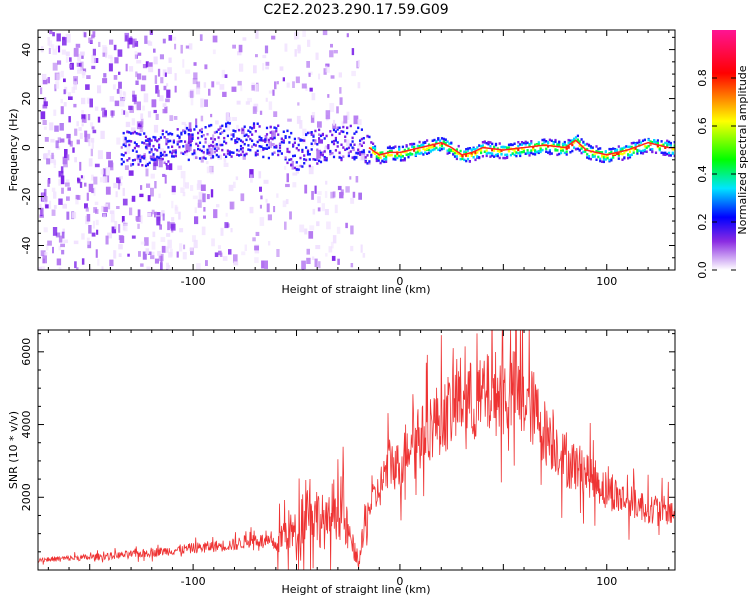  What do you see at coordinates (26, 425) in the screenshot?
I see `snr-y-tick-label: 4000` at bounding box center [26, 425].